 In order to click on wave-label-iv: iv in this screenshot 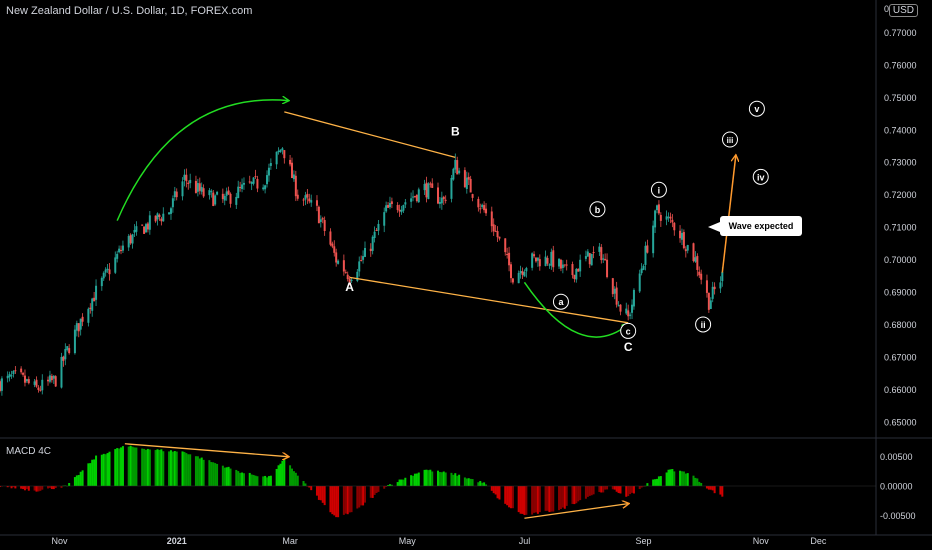, I will do `click(760, 176)`.